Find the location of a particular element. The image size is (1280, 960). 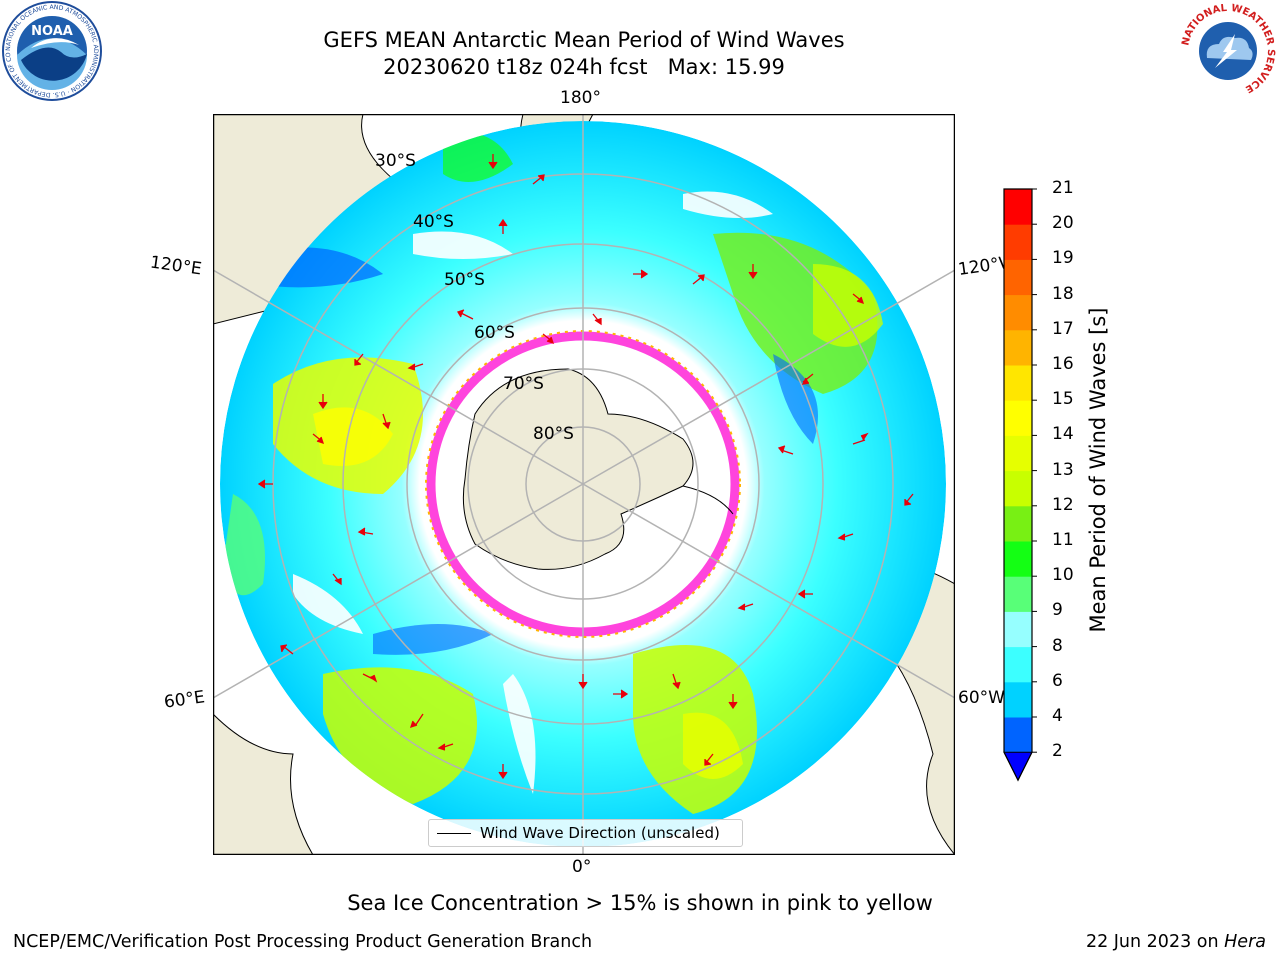

colorbar-outline is located at coordinates (1018, 485).